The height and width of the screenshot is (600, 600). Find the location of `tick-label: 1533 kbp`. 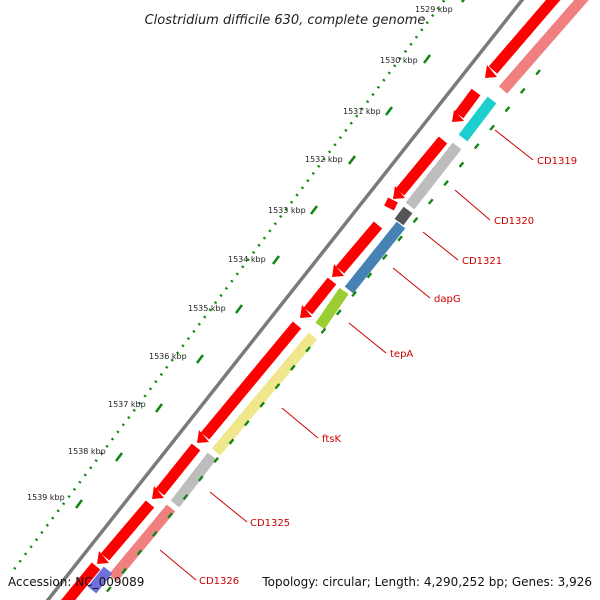

tick-label: 1533 kbp is located at coordinates (287, 210).